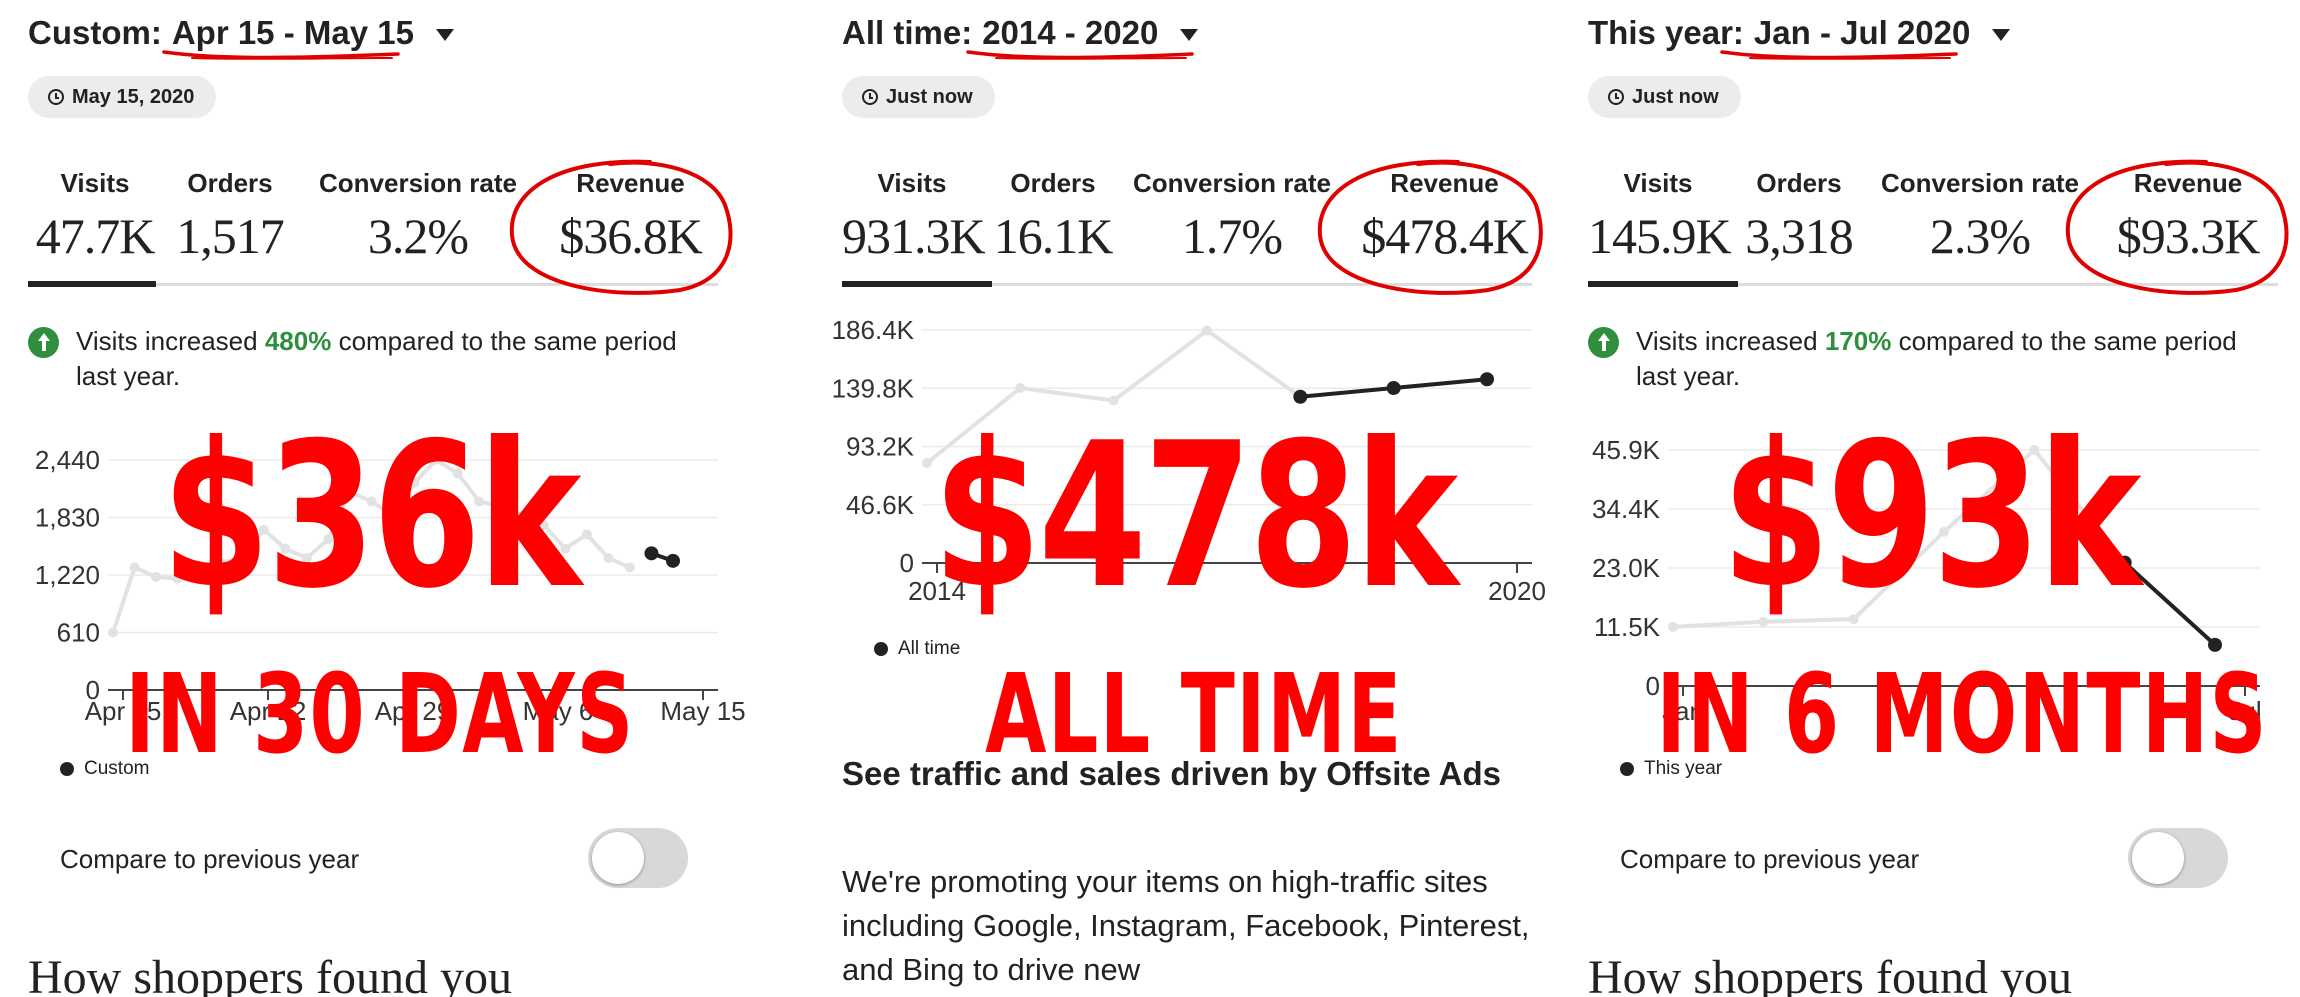 The height and width of the screenshot is (997, 2300). What do you see at coordinates (1799, 33) in the screenshot?
I see `date-range-dropdown: This year: Jan - Jul 2020` at bounding box center [1799, 33].